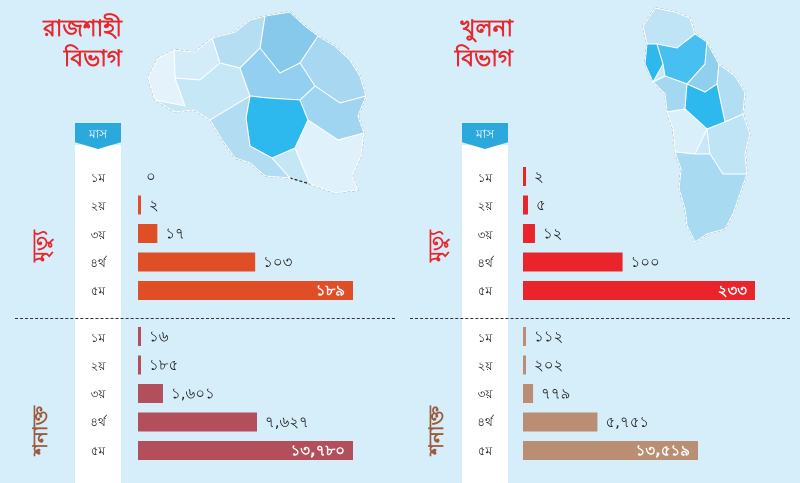  What do you see at coordinates (553, 234) in the screenshot?
I see `bar-value-label: ১২` at bounding box center [553, 234].